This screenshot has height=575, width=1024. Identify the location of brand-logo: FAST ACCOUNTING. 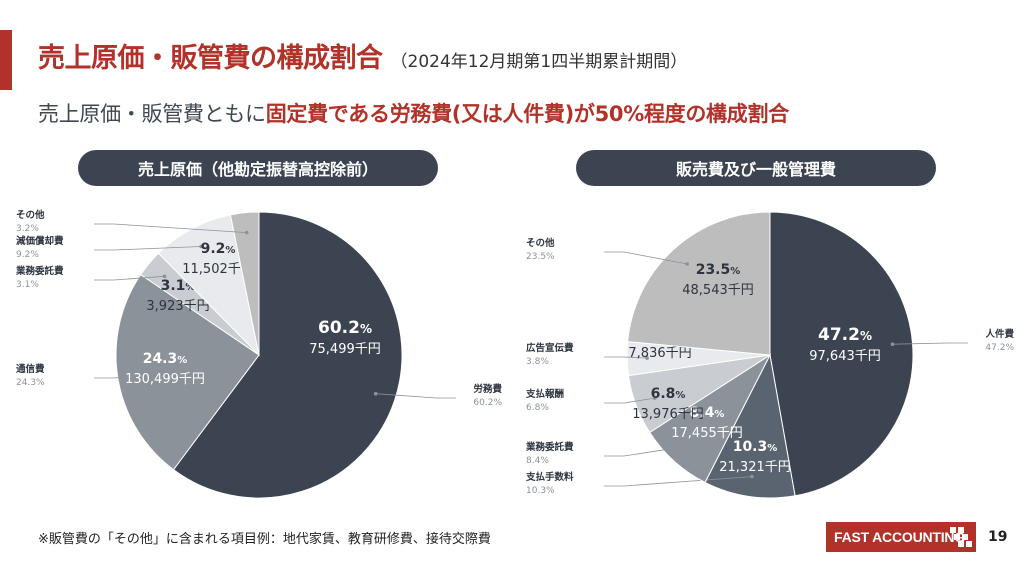
(901, 537).